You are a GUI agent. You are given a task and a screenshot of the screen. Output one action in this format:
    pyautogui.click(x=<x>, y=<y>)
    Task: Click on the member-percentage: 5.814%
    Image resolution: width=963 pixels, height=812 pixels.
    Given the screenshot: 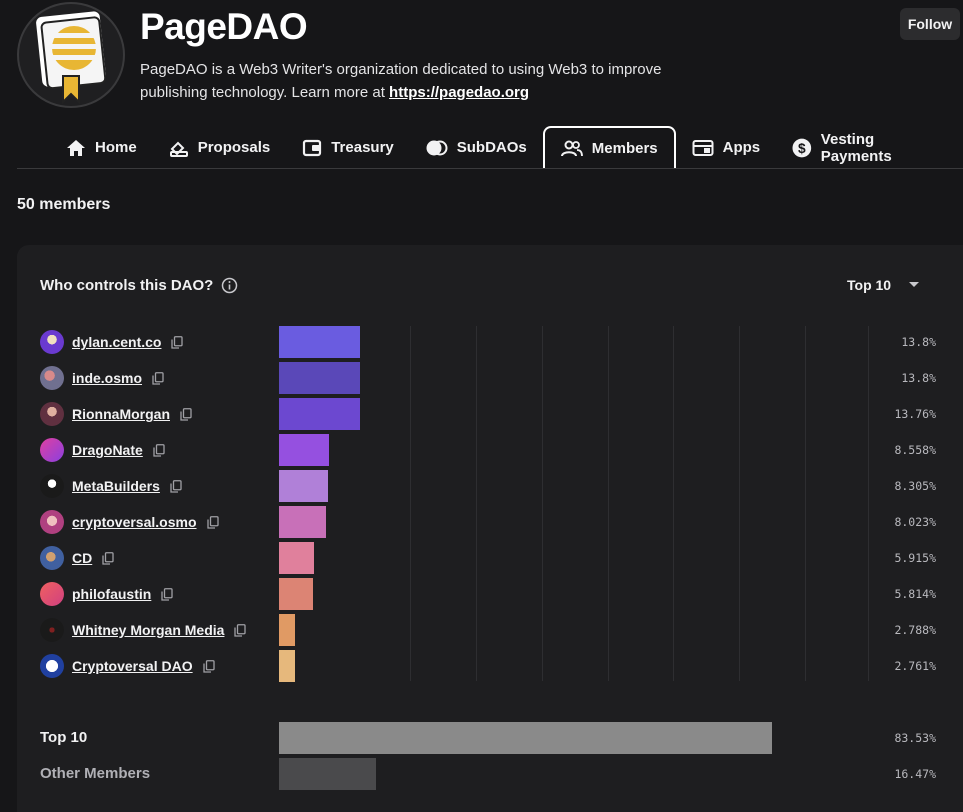 What is the action you would take?
    pyautogui.click(x=915, y=594)
    